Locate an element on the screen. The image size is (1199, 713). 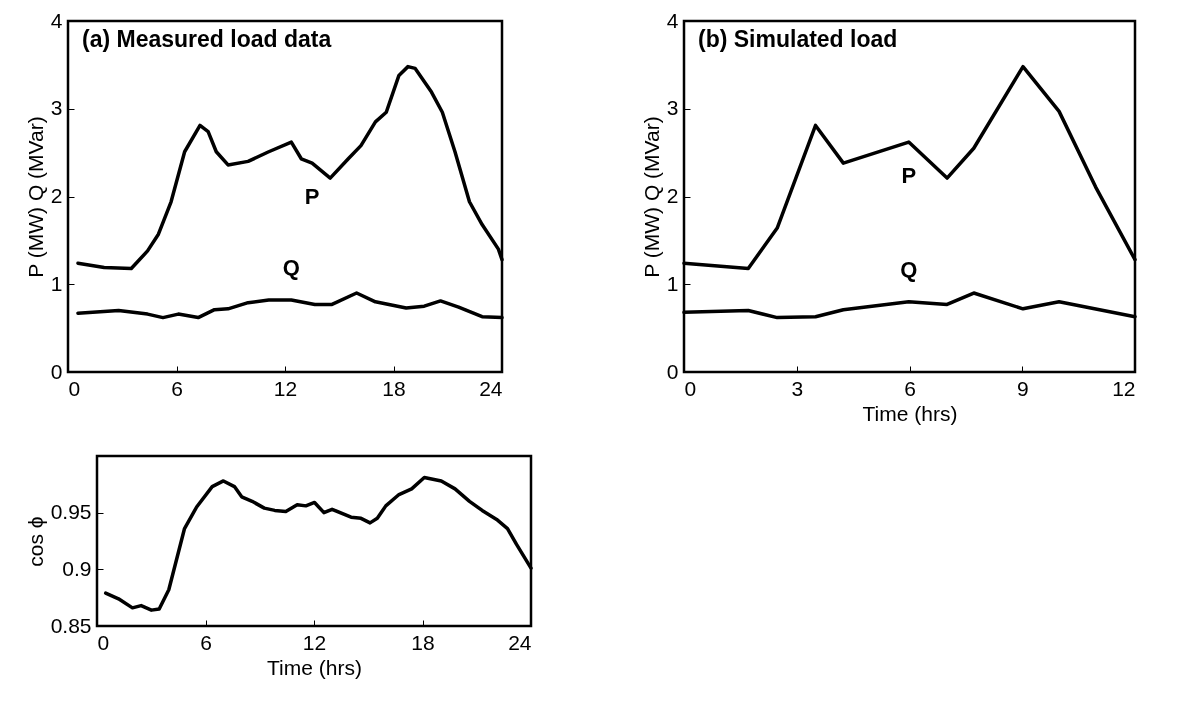
x-tick-label: 9 is located at coordinates (1022, 388).